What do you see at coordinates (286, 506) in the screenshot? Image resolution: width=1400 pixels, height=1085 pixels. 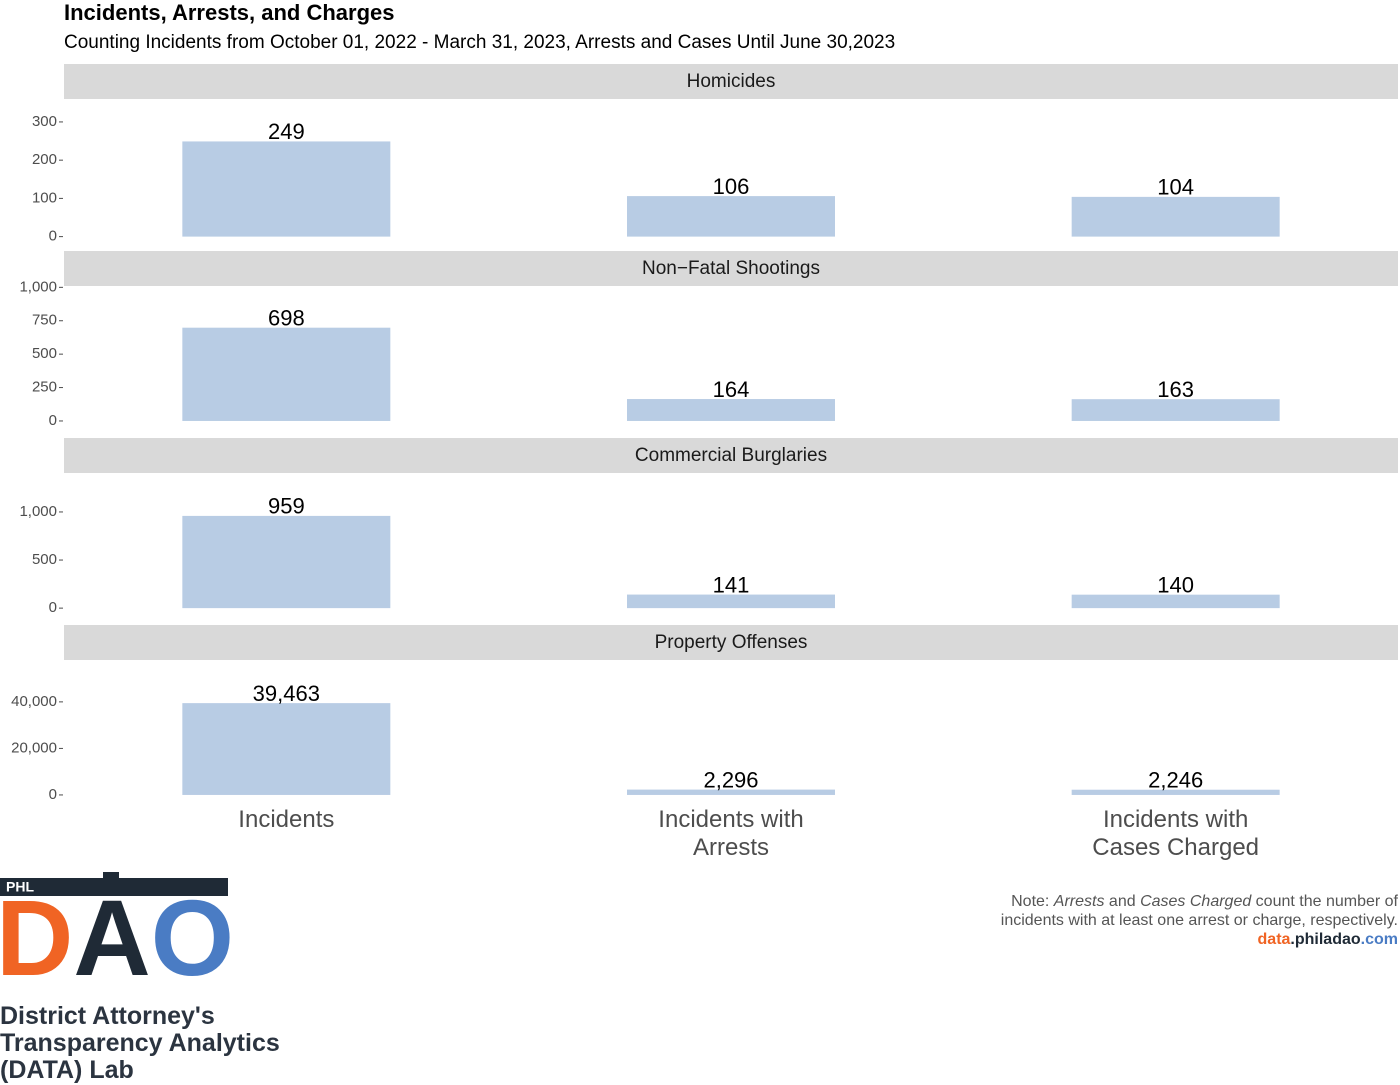 I see `value-label: 959` at bounding box center [286, 506].